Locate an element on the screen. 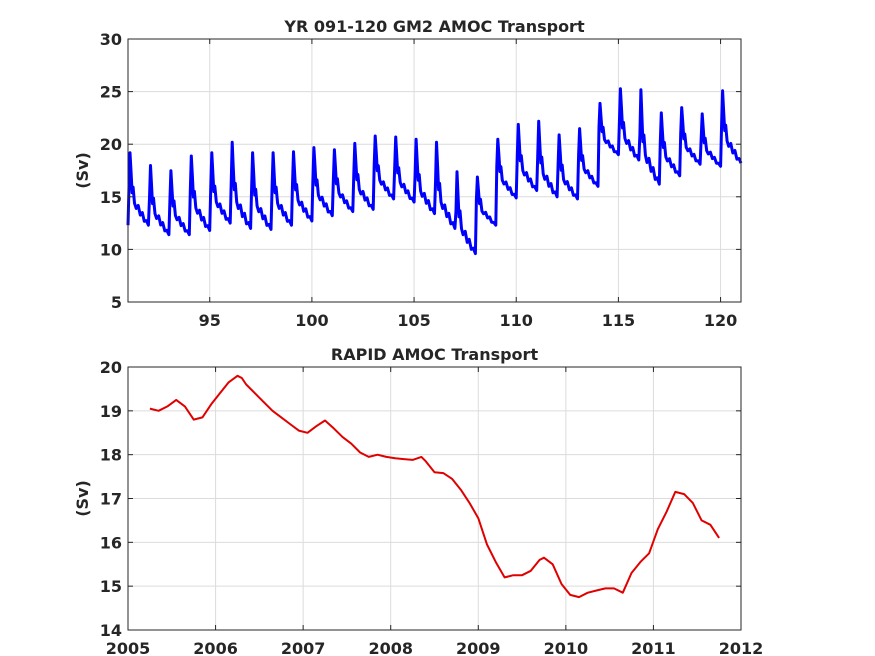 This screenshot has width=875, height=656. bottom-x-tick-label: 2007 is located at coordinates (303, 647).